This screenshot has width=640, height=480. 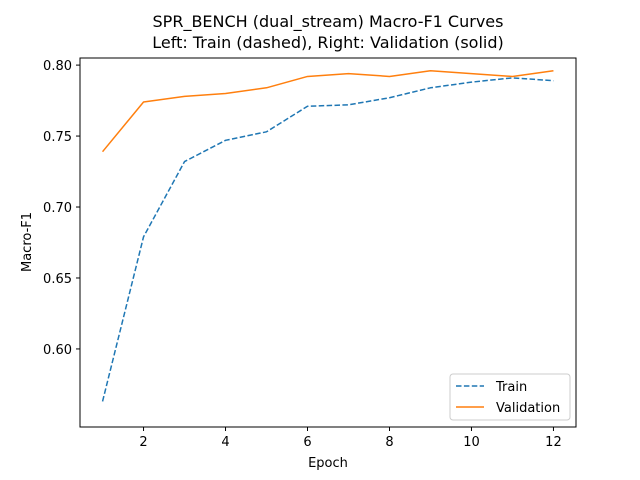 I want to click on y-tick-label: 0.80, so click(x=57, y=66).